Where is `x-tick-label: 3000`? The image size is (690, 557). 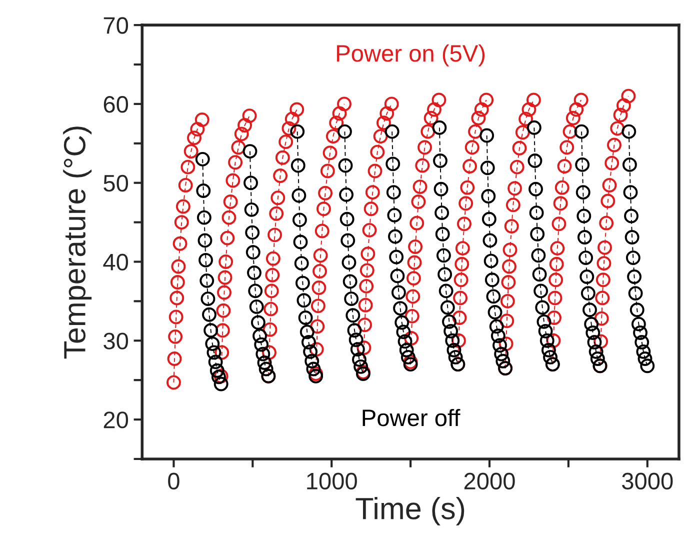
x-tick-label: 3000 is located at coordinates (647, 481).